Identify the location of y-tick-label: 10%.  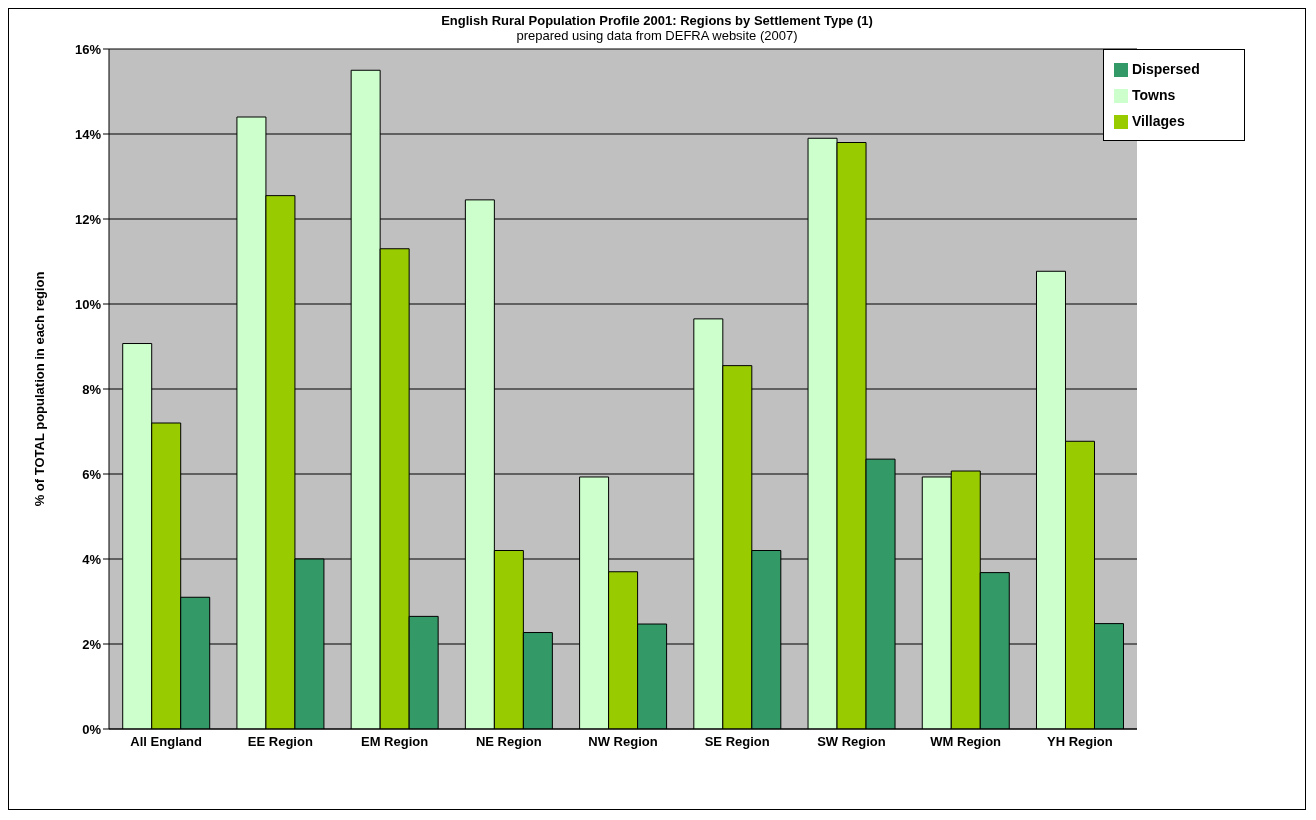
(88, 304).